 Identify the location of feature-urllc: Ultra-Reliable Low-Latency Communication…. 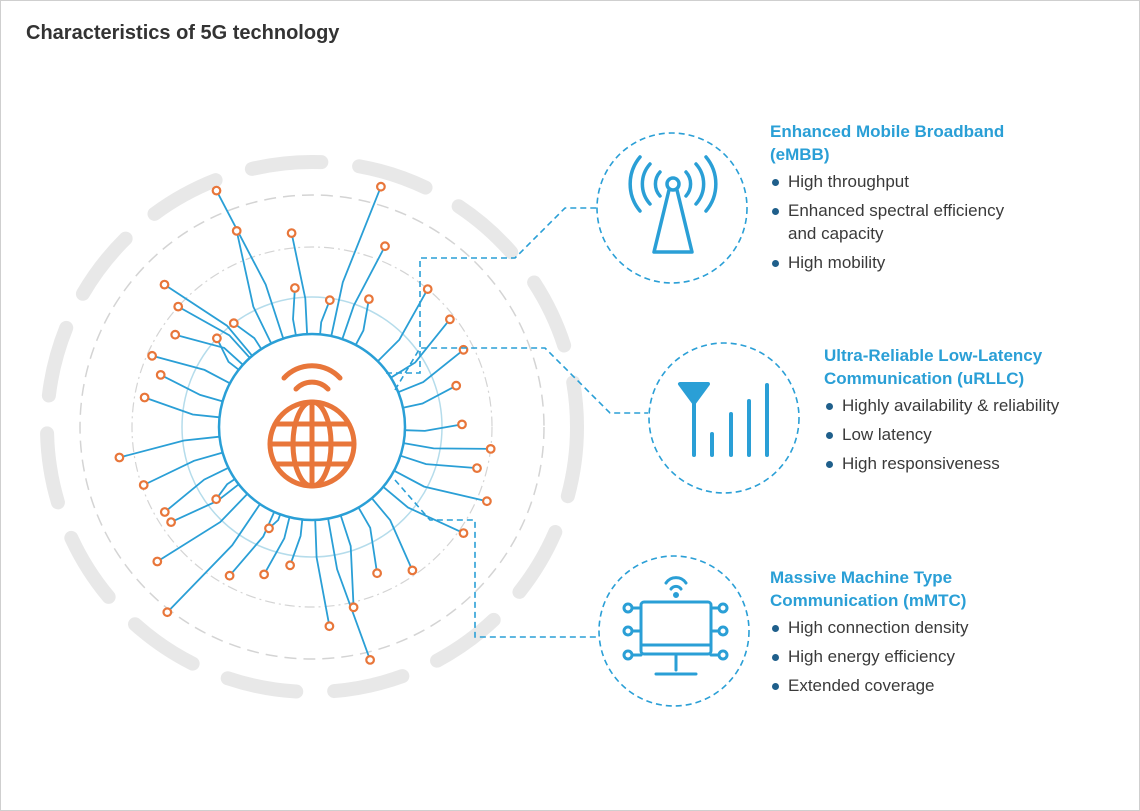
(974, 412).